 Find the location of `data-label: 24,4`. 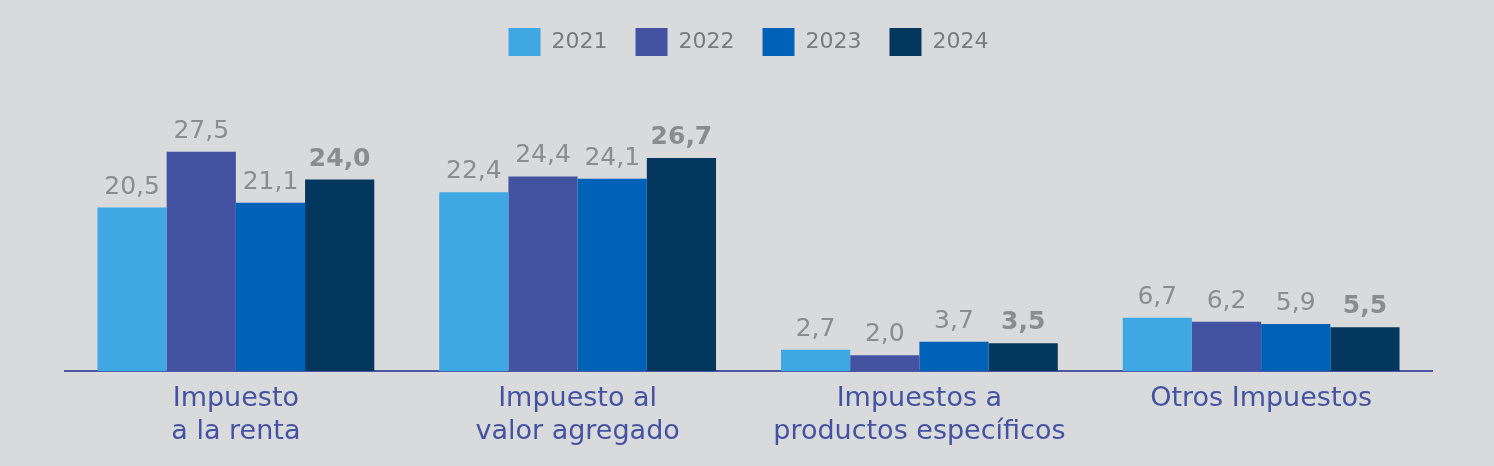

data-label: 24,4 is located at coordinates (543, 154).